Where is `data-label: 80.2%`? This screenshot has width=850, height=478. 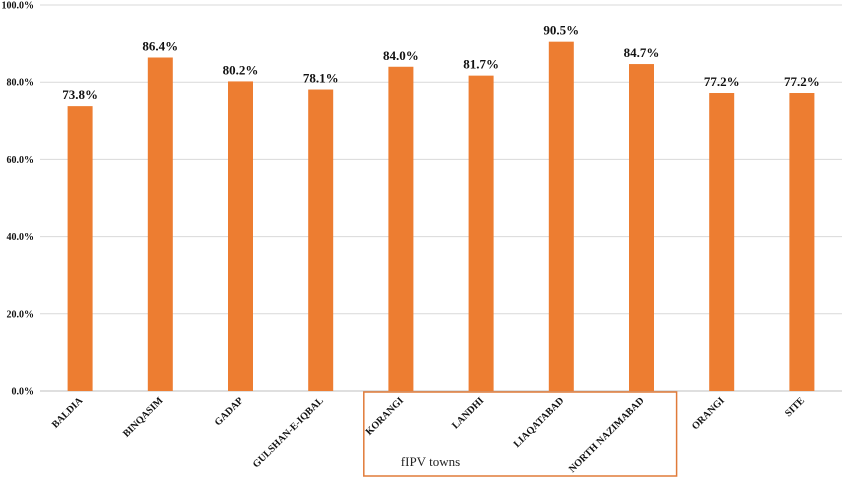 data-label: 80.2% is located at coordinates (241, 69).